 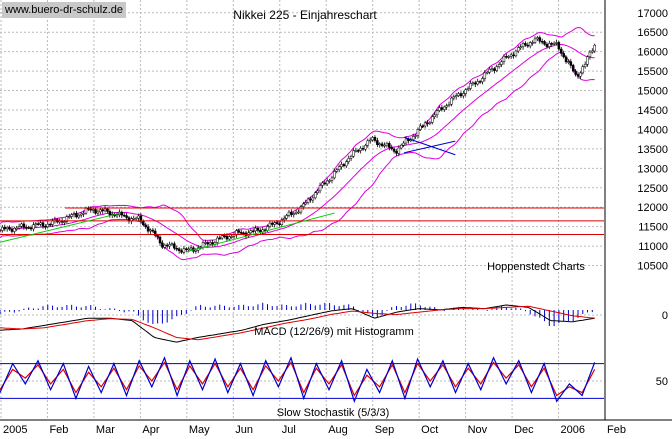 I want to click on macd-label: MACD (12/26/9) mit Histogramm, so click(x=334, y=332).